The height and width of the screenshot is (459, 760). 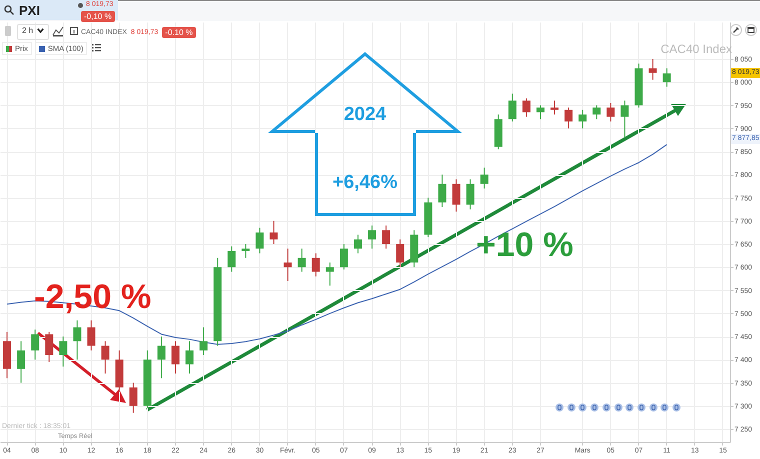 What do you see at coordinates (365, 115) in the screenshot?
I see `annotation: 2024` at bounding box center [365, 115].